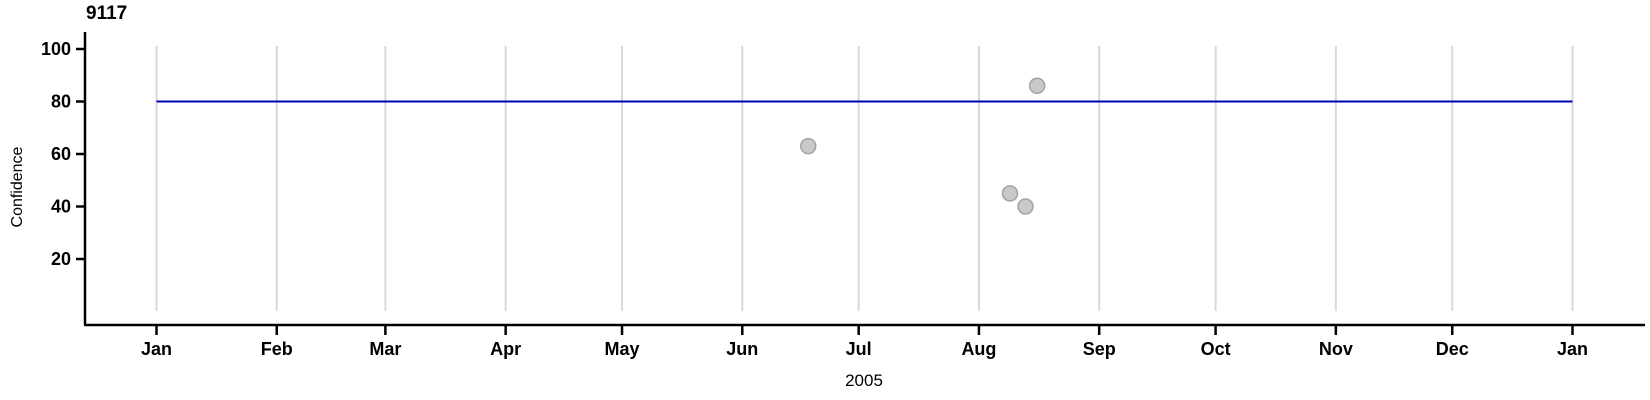 The image size is (1650, 400). I want to click on x-tick-label: Oct, so click(1216, 349).